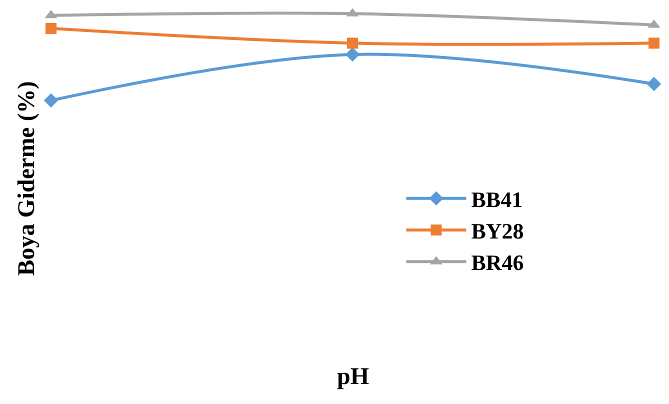 Image resolution: width=669 pixels, height=404 pixels. I want to click on y-axis-title: Boya Giderme (%), so click(27, 178).